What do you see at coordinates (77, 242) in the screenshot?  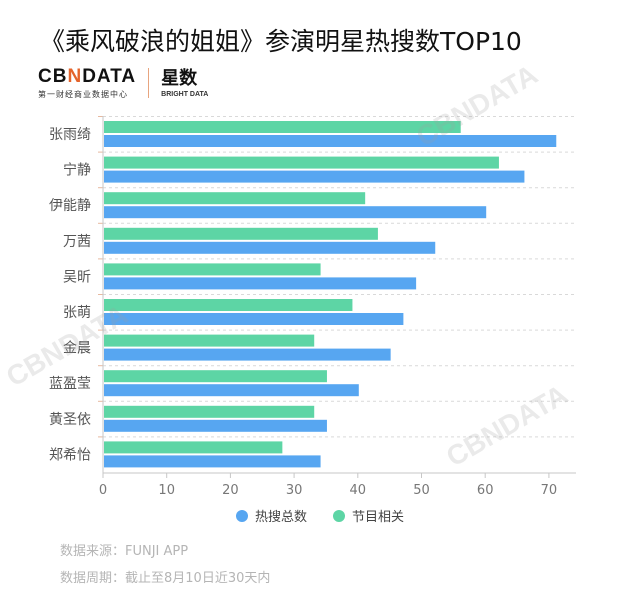 I see `y-category-label: 万茜` at bounding box center [77, 242].